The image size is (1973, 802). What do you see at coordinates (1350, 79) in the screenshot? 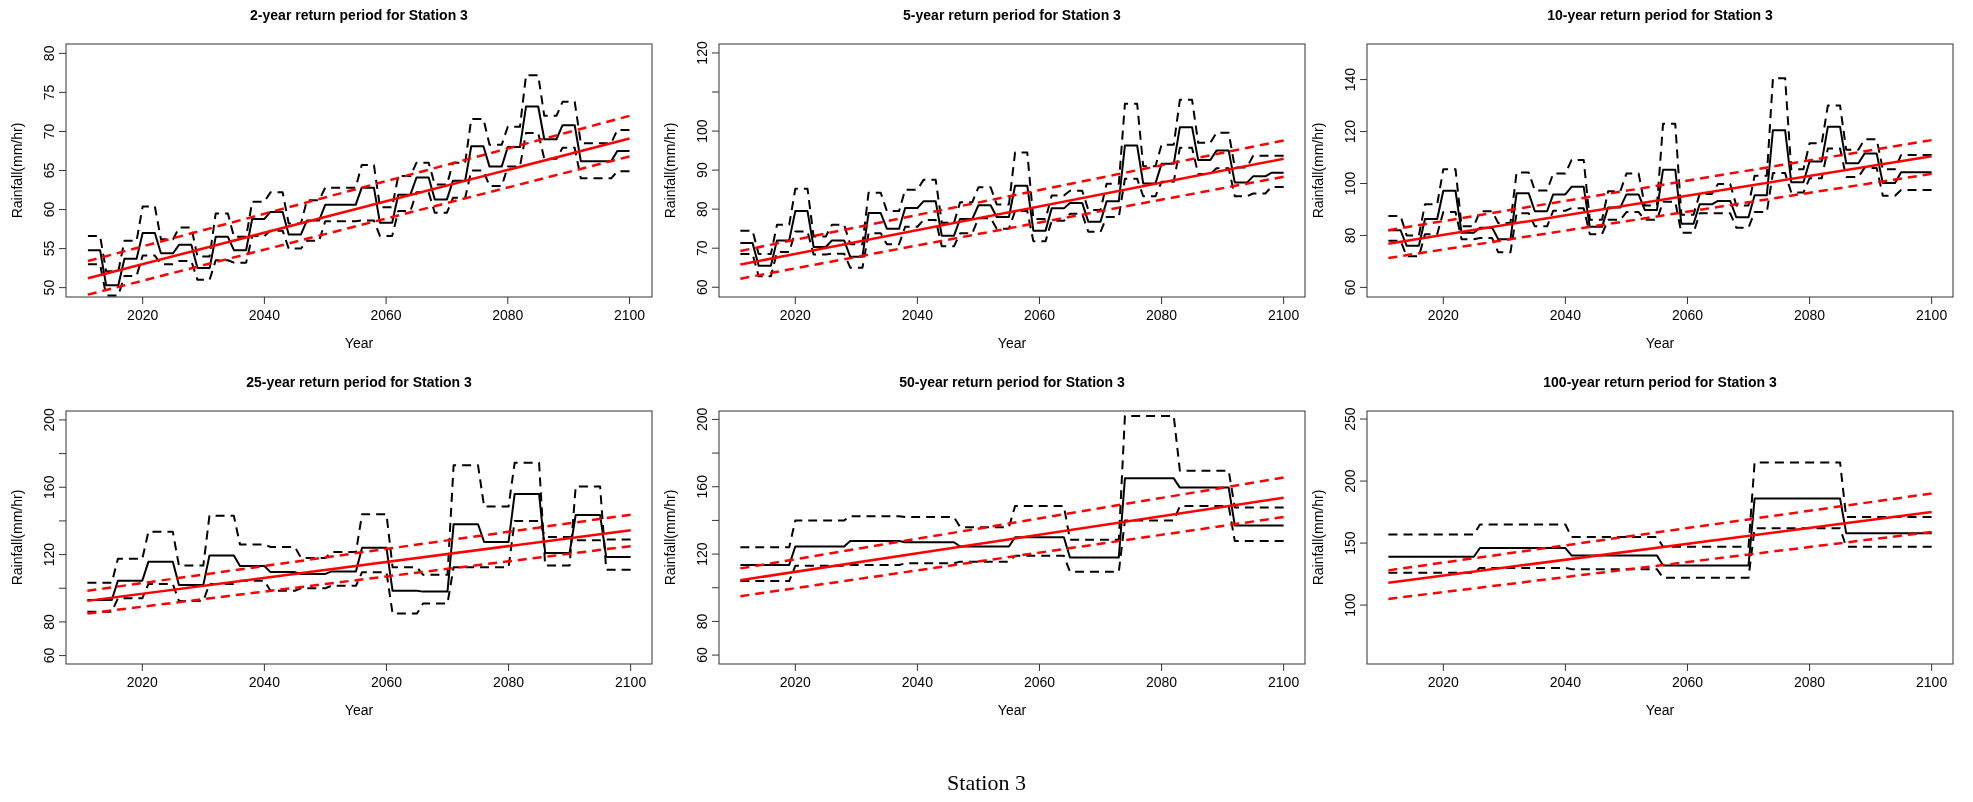
I see `y-tick-label: 140` at bounding box center [1350, 79].